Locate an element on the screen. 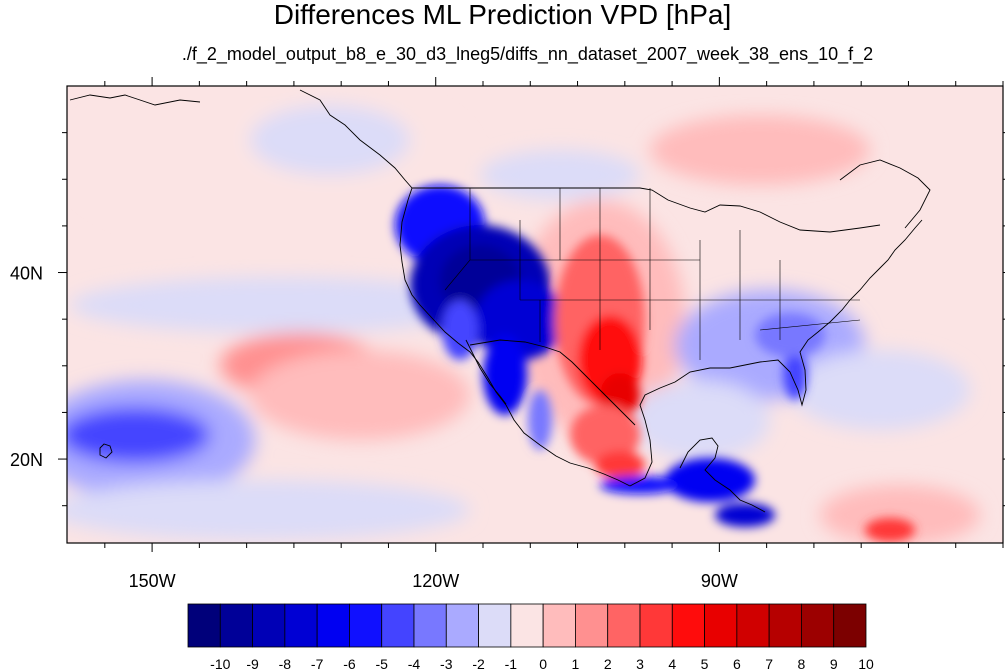 Image resolution: width=1005 pixels, height=672 pixels. field-gulf-alaska-blue is located at coordinates (330, 140).